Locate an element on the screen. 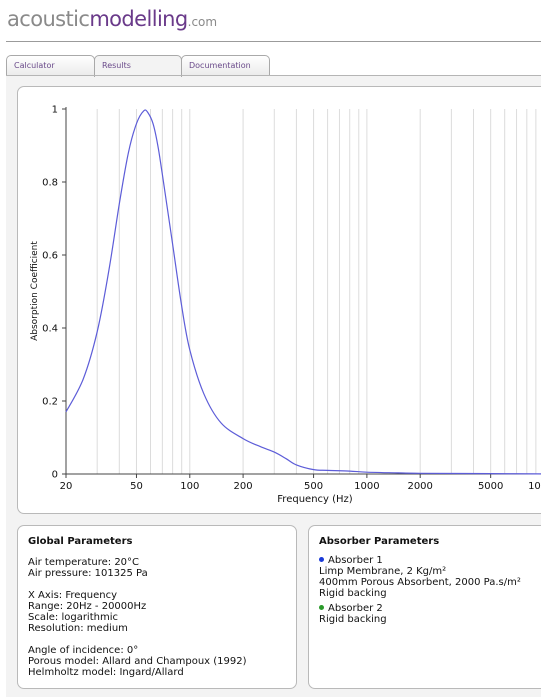  absorber-2-dot-icon is located at coordinates (321, 607).